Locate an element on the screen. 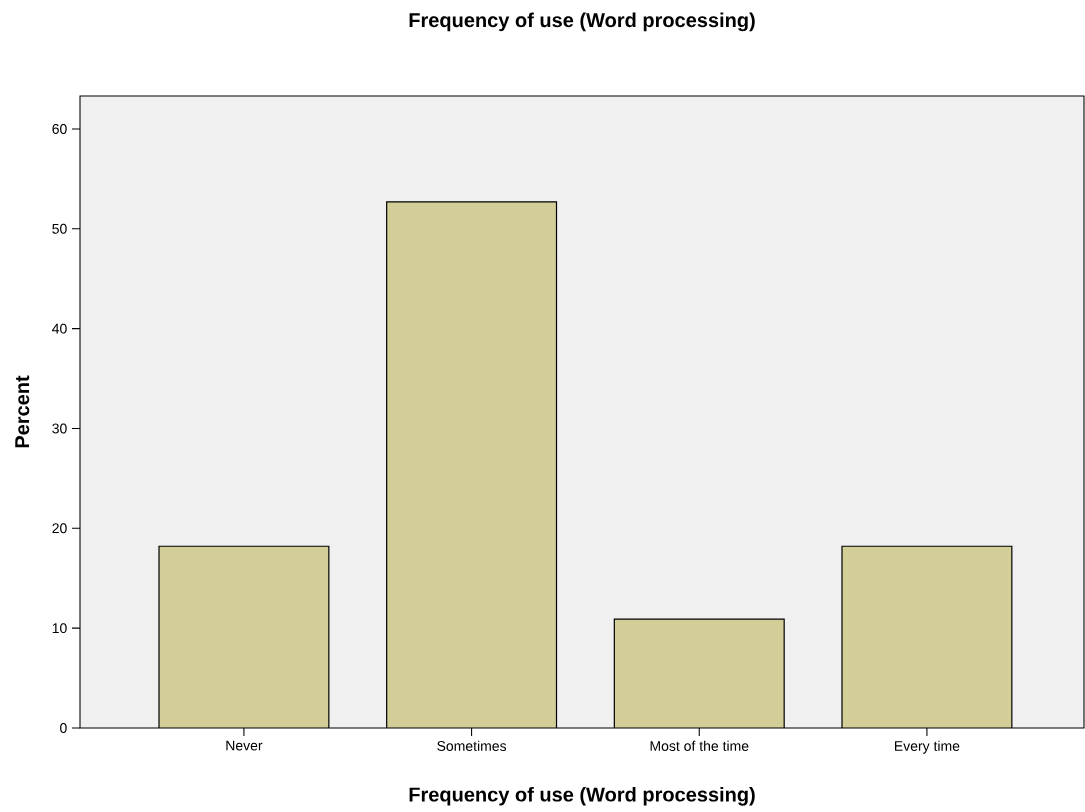 The width and height of the screenshot is (1085, 812). chart-title: Frequency of use (Word processing) is located at coordinates (582, 22).